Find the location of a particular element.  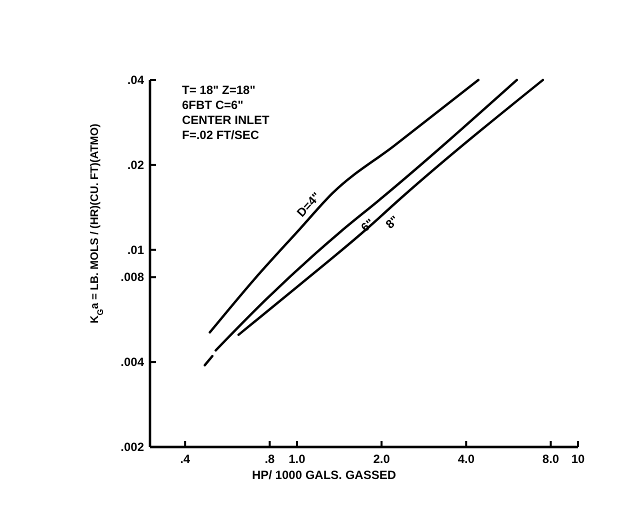

y-tick-label: .008 is located at coordinates (132, 277).